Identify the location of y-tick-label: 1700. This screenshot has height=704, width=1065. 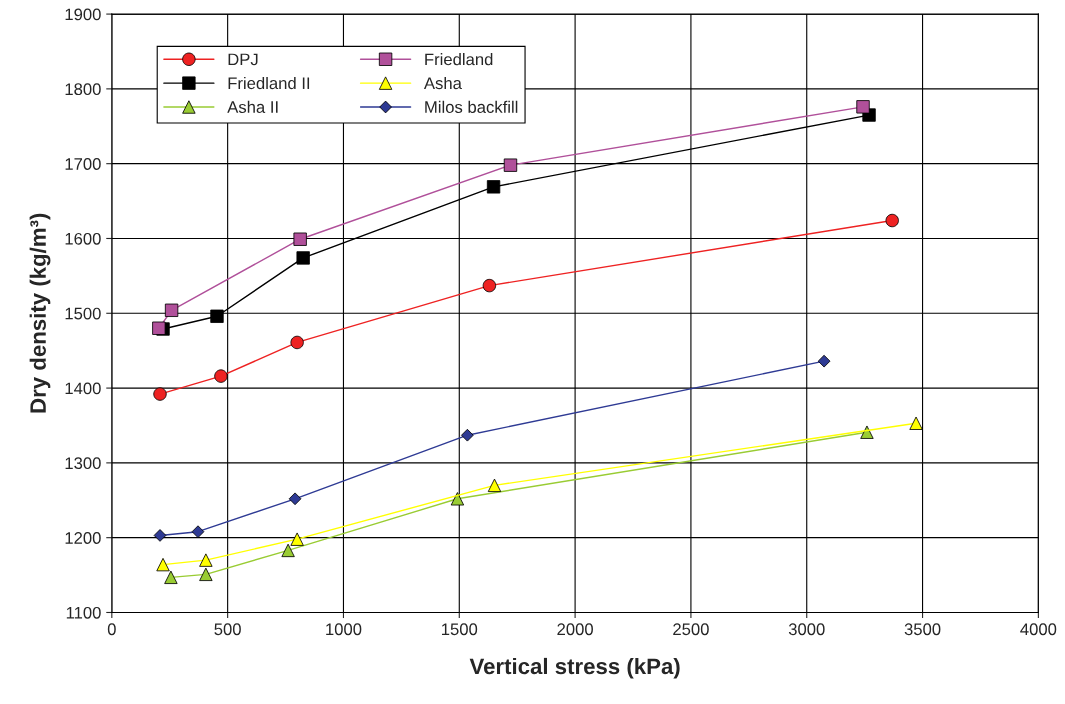
(83, 164).